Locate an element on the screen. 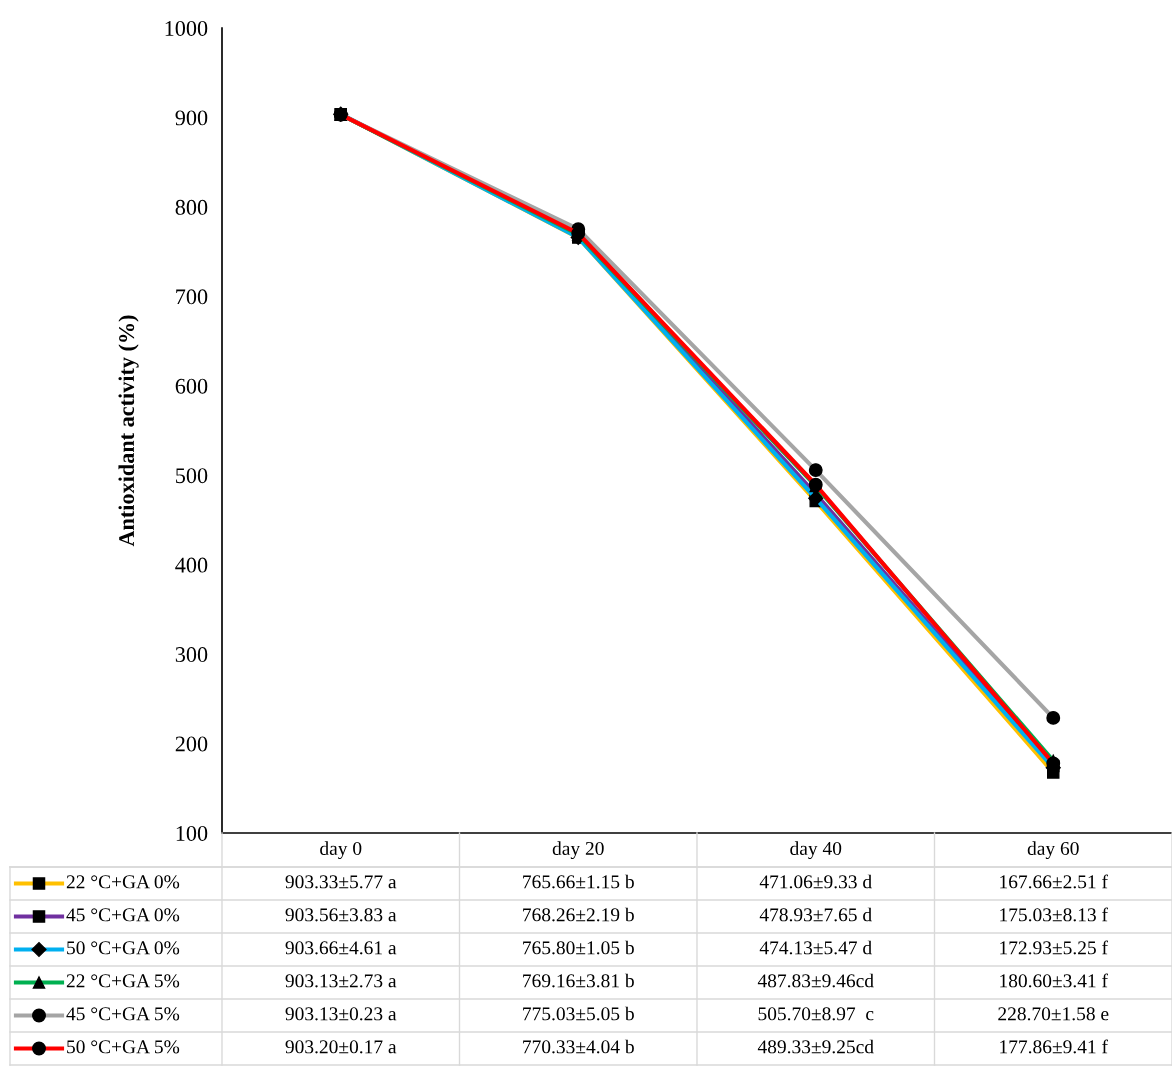  legend-label: 45 °C+GA 0% is located at coordinates (123, 915).